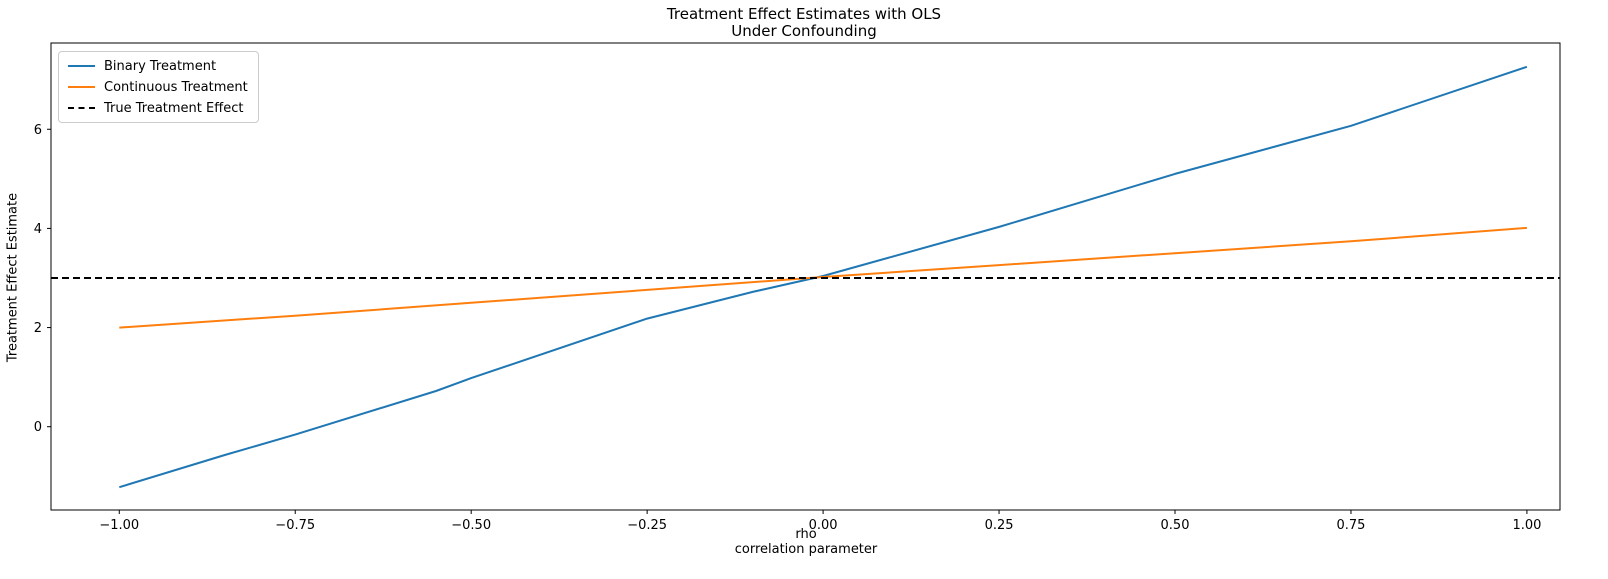 This screenshot has width=1608, height=579. I want to click on chart-title-line2: Under Confounding, so click(804, 31).